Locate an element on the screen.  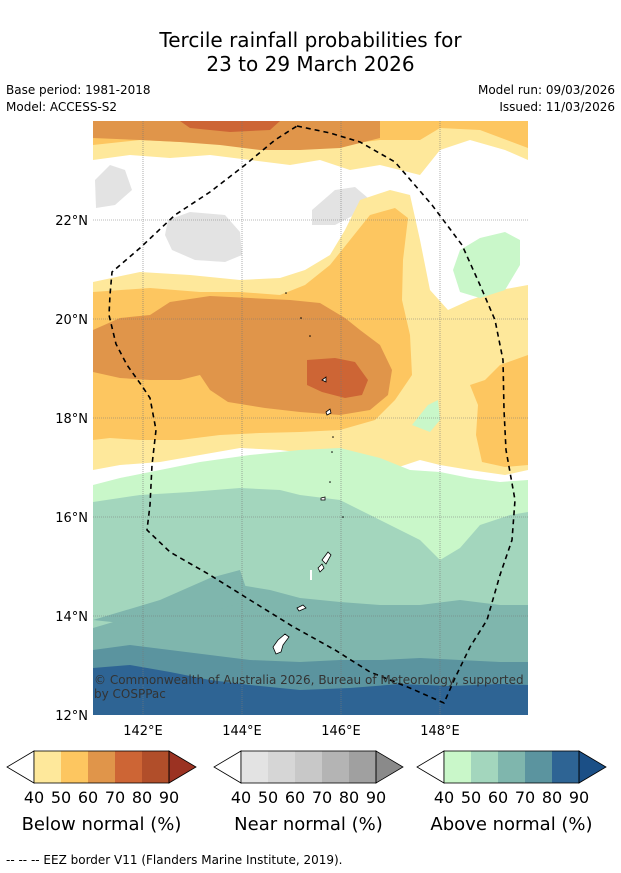
below-normal-50-area-east is located at coordinates (499, 411).